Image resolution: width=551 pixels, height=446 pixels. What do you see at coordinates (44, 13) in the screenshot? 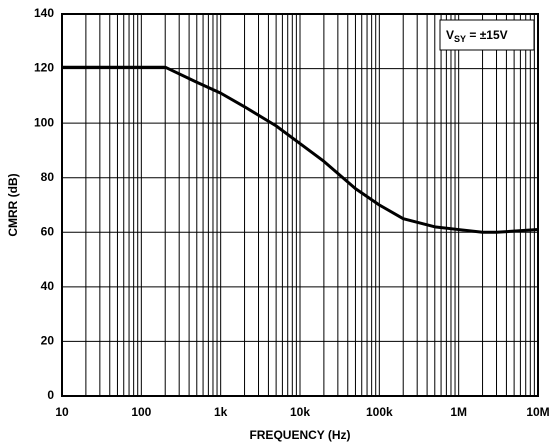
I see `y-tick-label: 140` at bounding box center [44, 13].